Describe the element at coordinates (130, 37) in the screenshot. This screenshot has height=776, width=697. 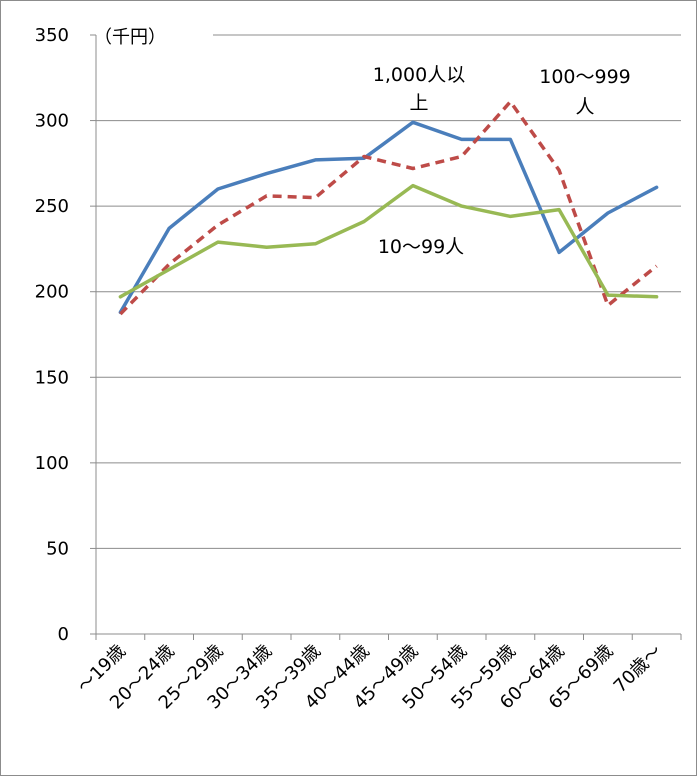
I see `unit-label: （千円）` at that location.